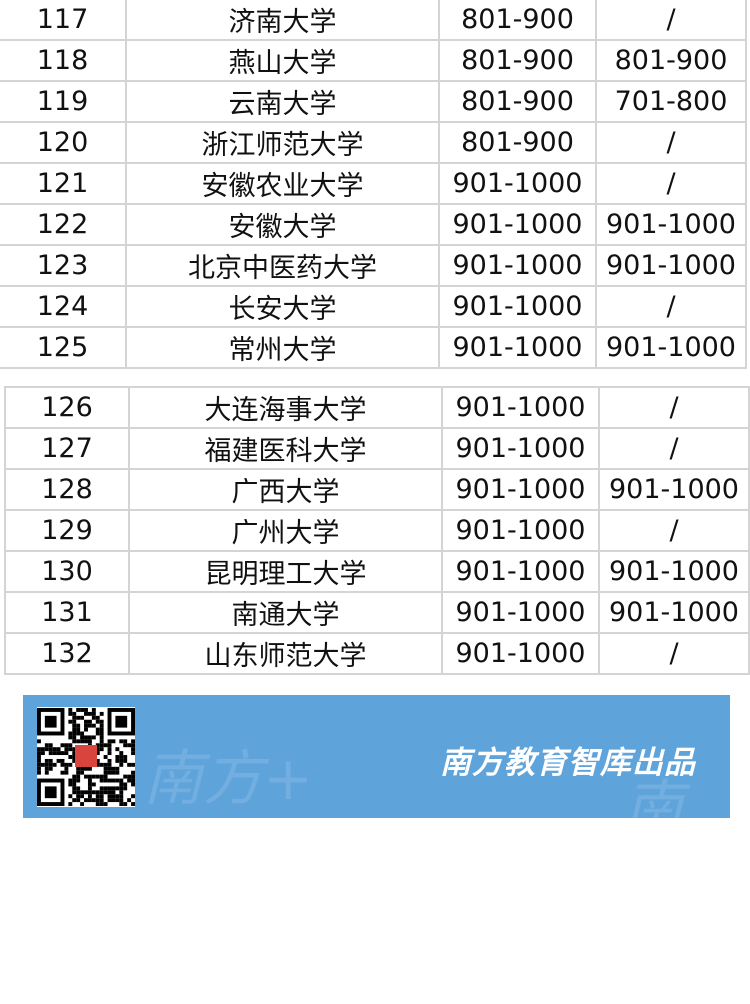  Describe the element at coordinates (67, 489) in the screenshot. I see `cell-rank: 128` at that location.